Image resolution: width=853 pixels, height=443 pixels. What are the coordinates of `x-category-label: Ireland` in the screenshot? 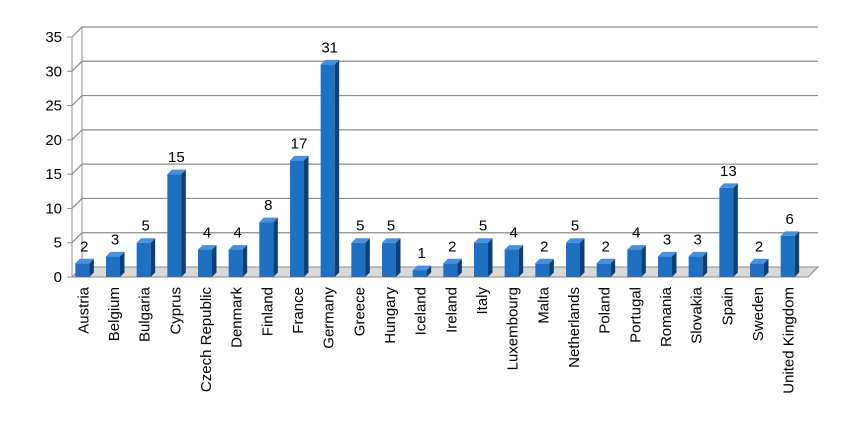 It's located at (451, 310).